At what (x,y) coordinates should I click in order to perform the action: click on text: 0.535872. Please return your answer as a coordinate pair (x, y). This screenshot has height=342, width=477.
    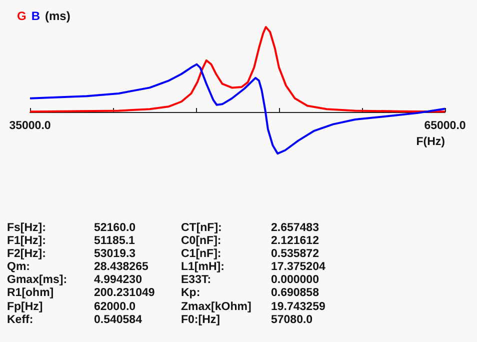
    Looking at the image, I should click on (295, 255).